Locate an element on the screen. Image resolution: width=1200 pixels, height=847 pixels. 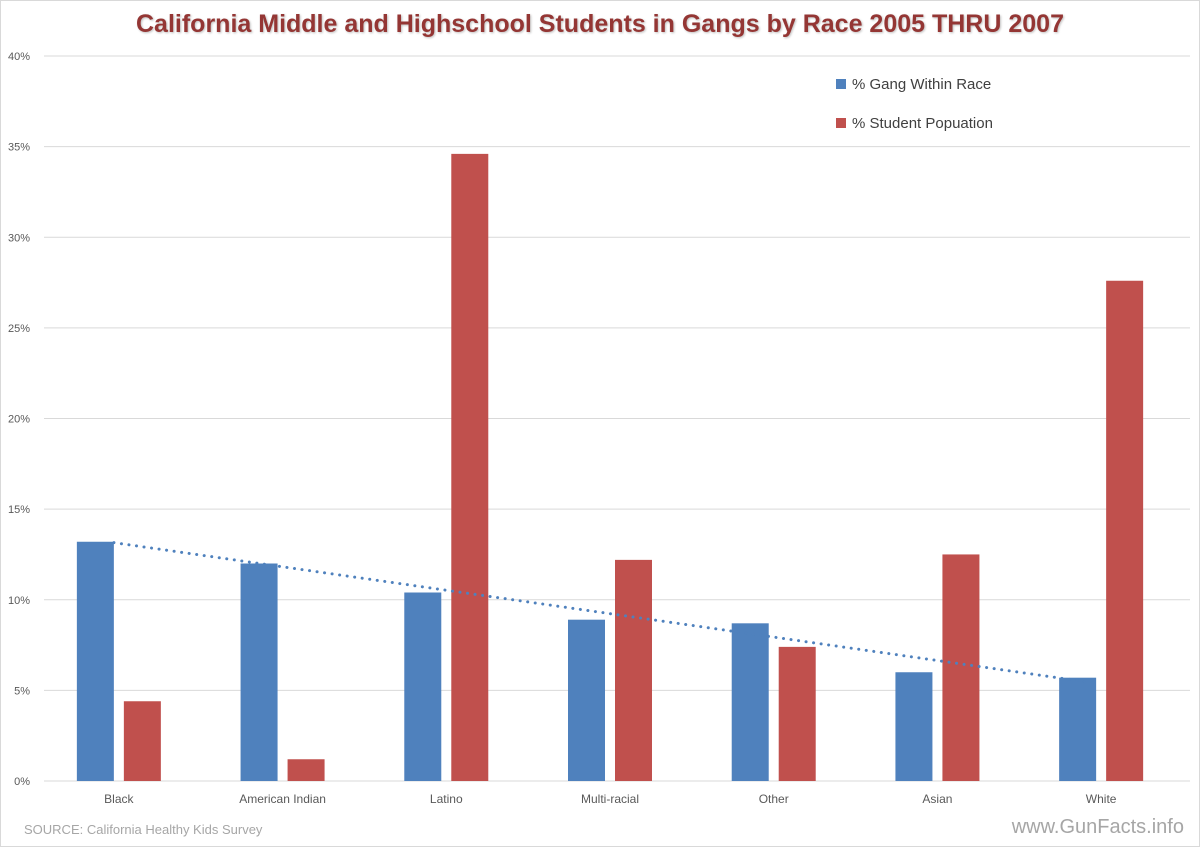
legend-swatch-red is located at coordinates (841, 123).